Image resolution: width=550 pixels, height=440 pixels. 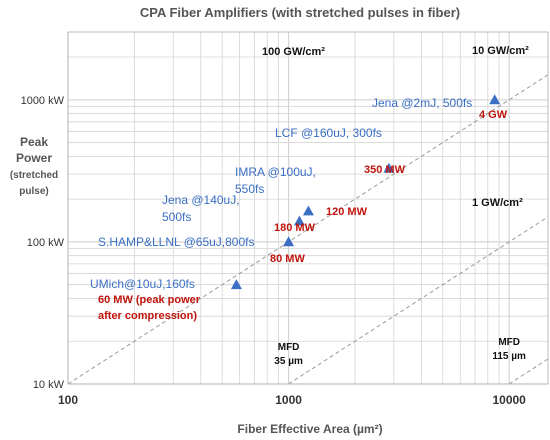 I want to click on y-axis-title: Peak Power (stretched pulse), so click(x=34, y=166).